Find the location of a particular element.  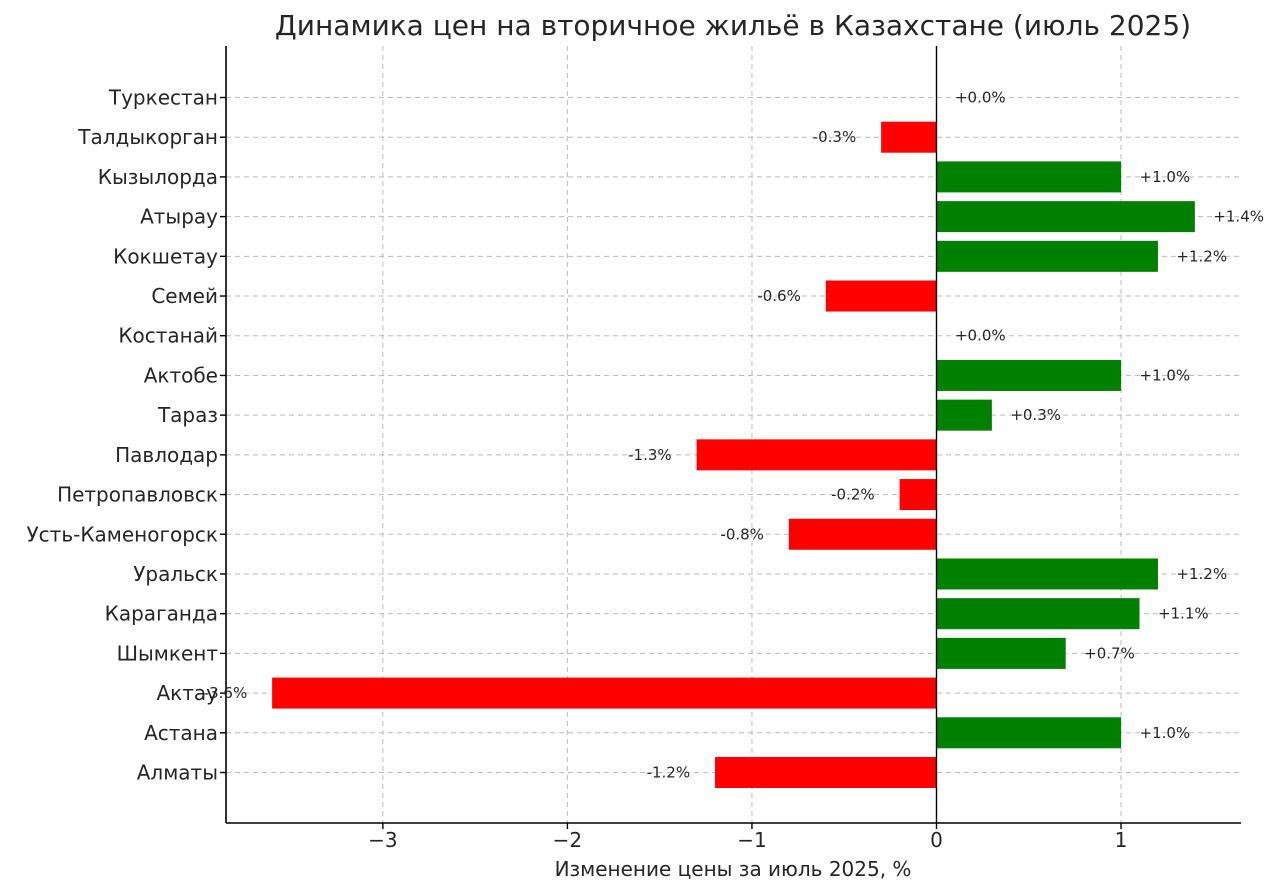

y-tick-label: Костанай is located at coordinates (168, 336).